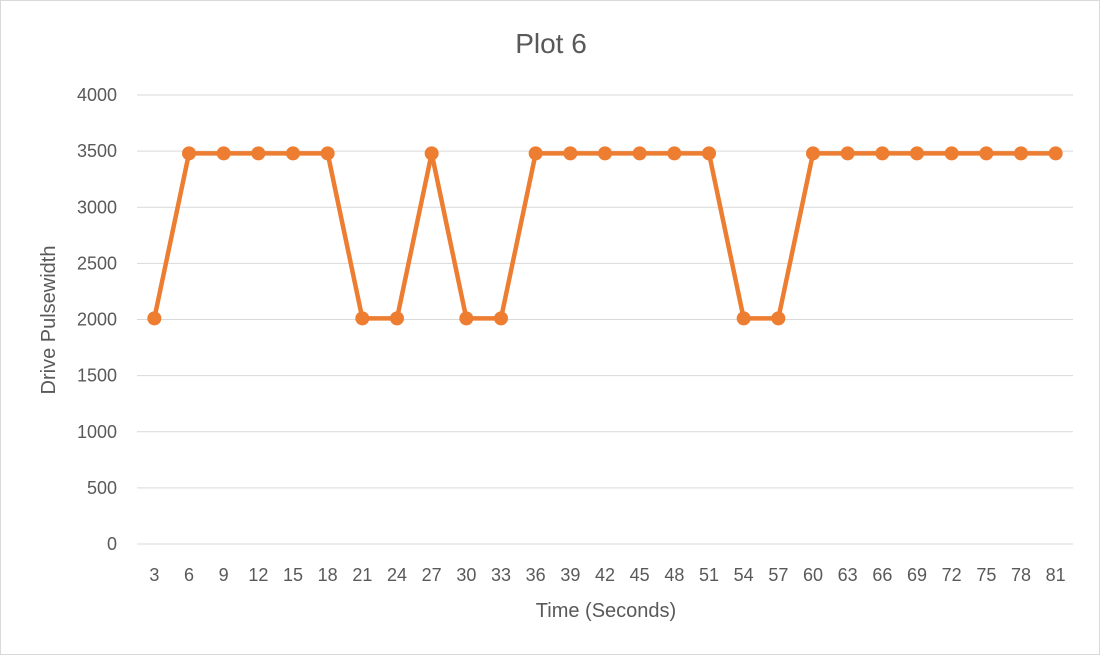  Describe the element at coordinates (189, 575) in the screenshot. I see `x-tick-label: 6` at that location.